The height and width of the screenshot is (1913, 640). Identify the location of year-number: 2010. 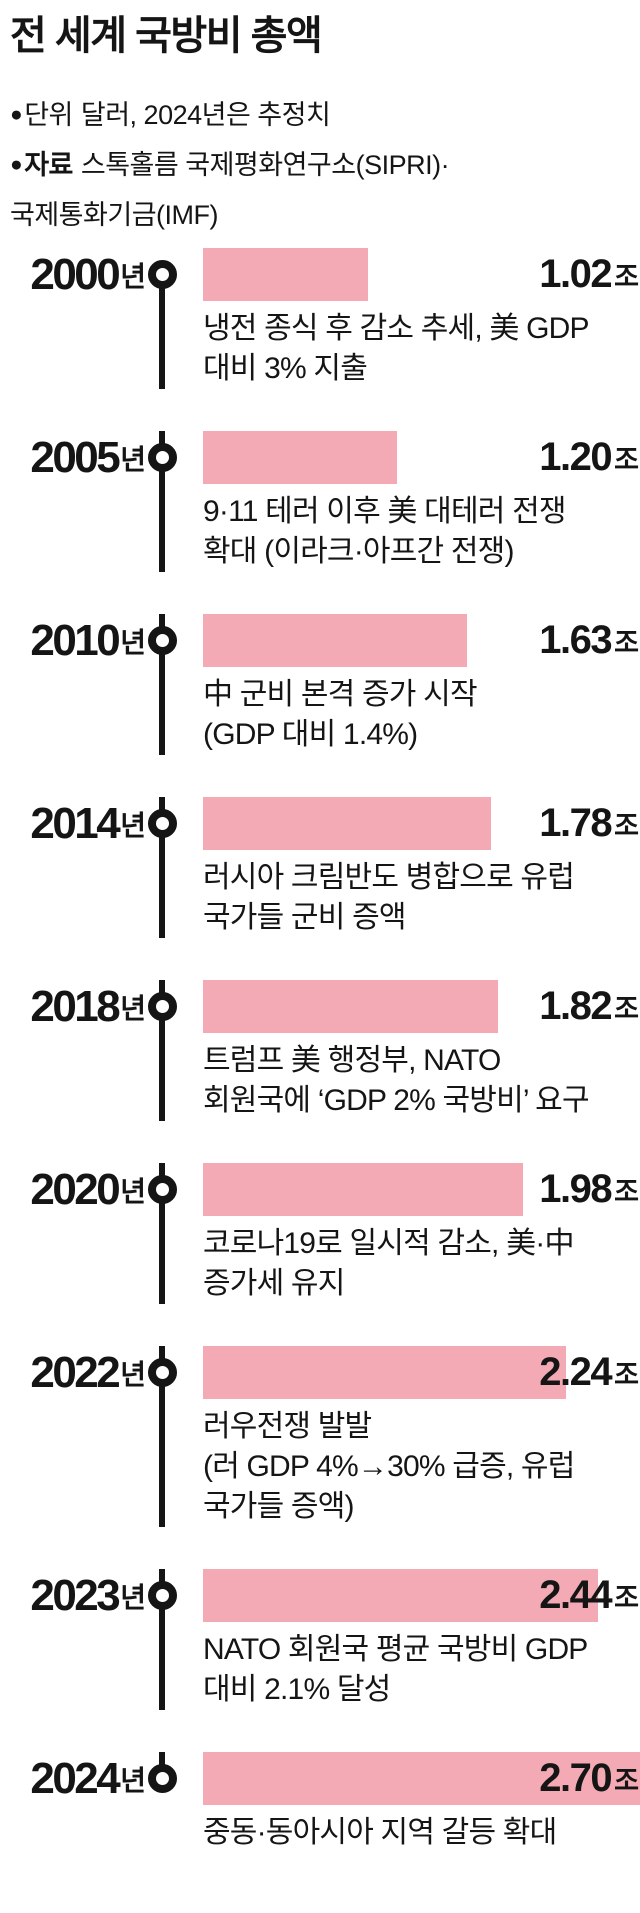
(75, 640).